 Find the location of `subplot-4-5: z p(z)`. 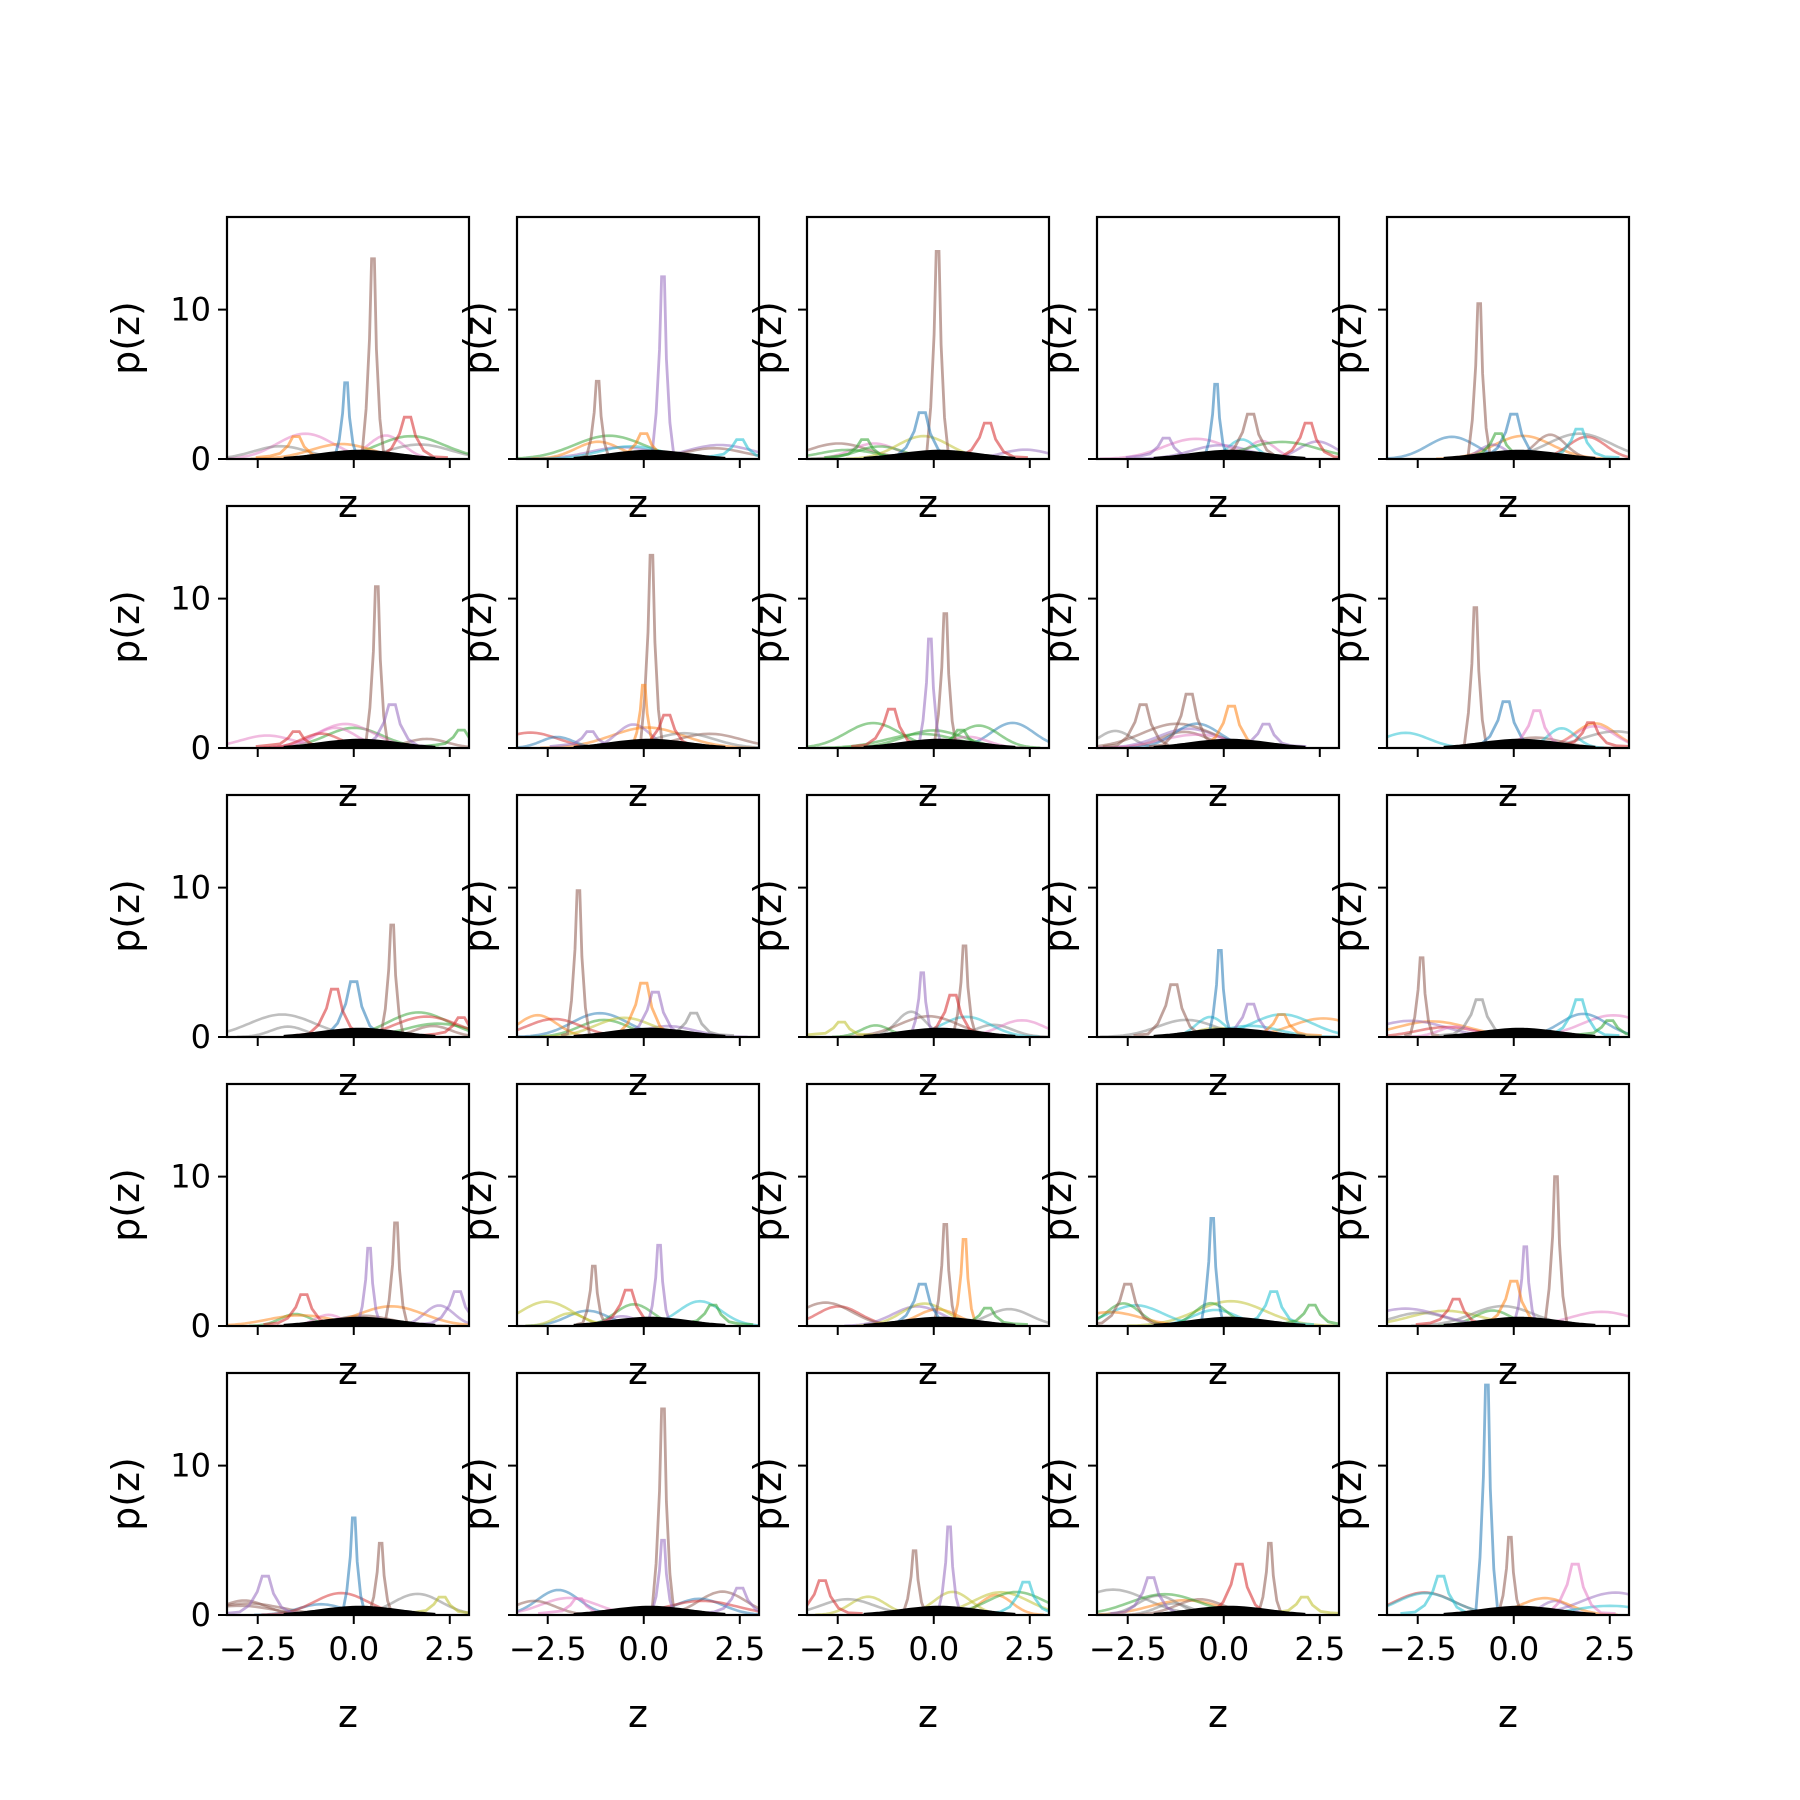

subplot-4-5: z p(z) is located at coordinates (1478, 1237).